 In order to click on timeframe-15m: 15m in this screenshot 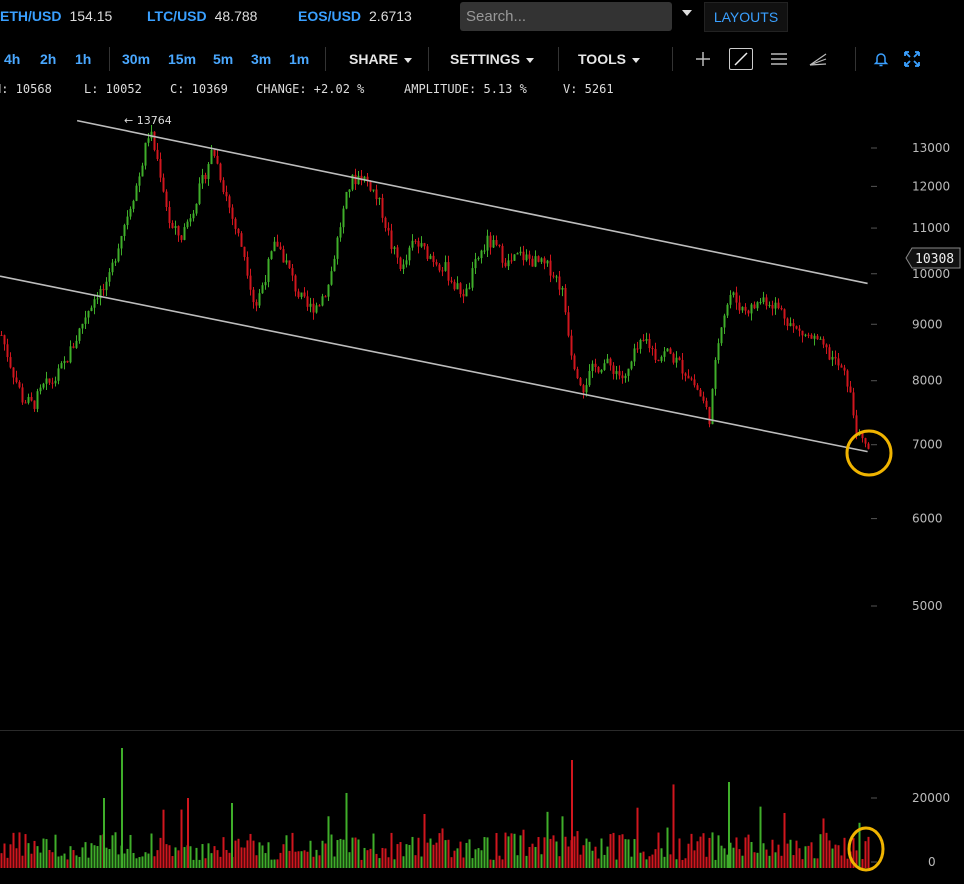, I will do `click(182, 59)`.